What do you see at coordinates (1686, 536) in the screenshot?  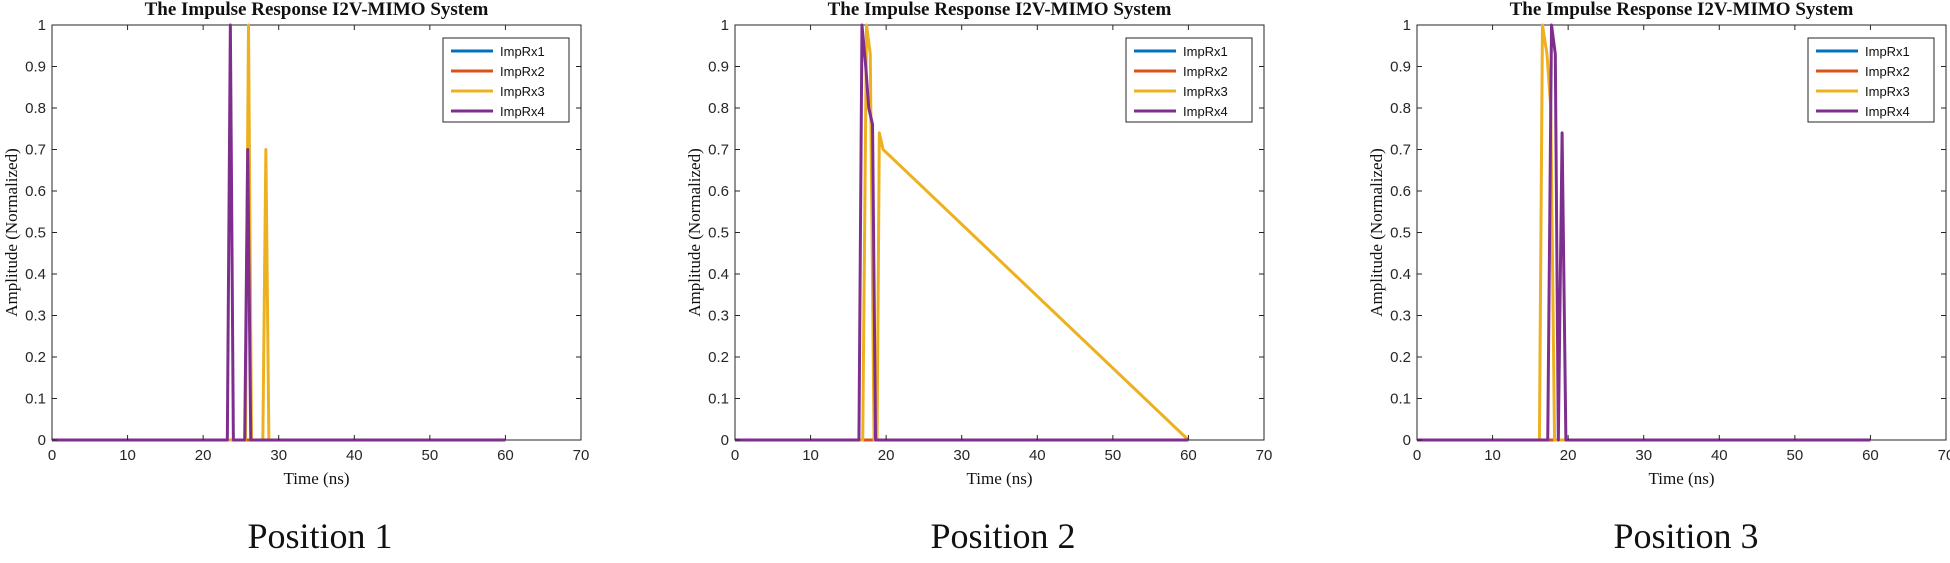 I see `panel-caption-position-3: Position 3` at bounding box center [1686, 536].